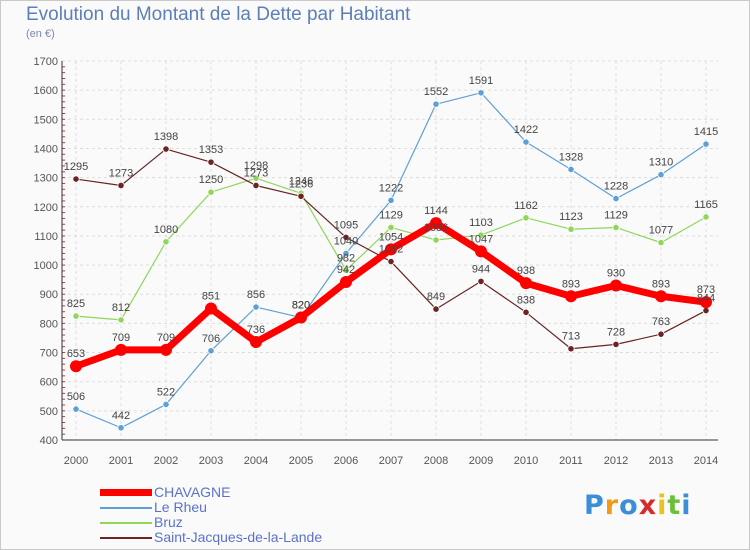 This screenshot has width=750, height=550. What do you see at coordinates (166, 230) in the screenshot?
I see `data-label: 1080` at bounding box center [166, 230].